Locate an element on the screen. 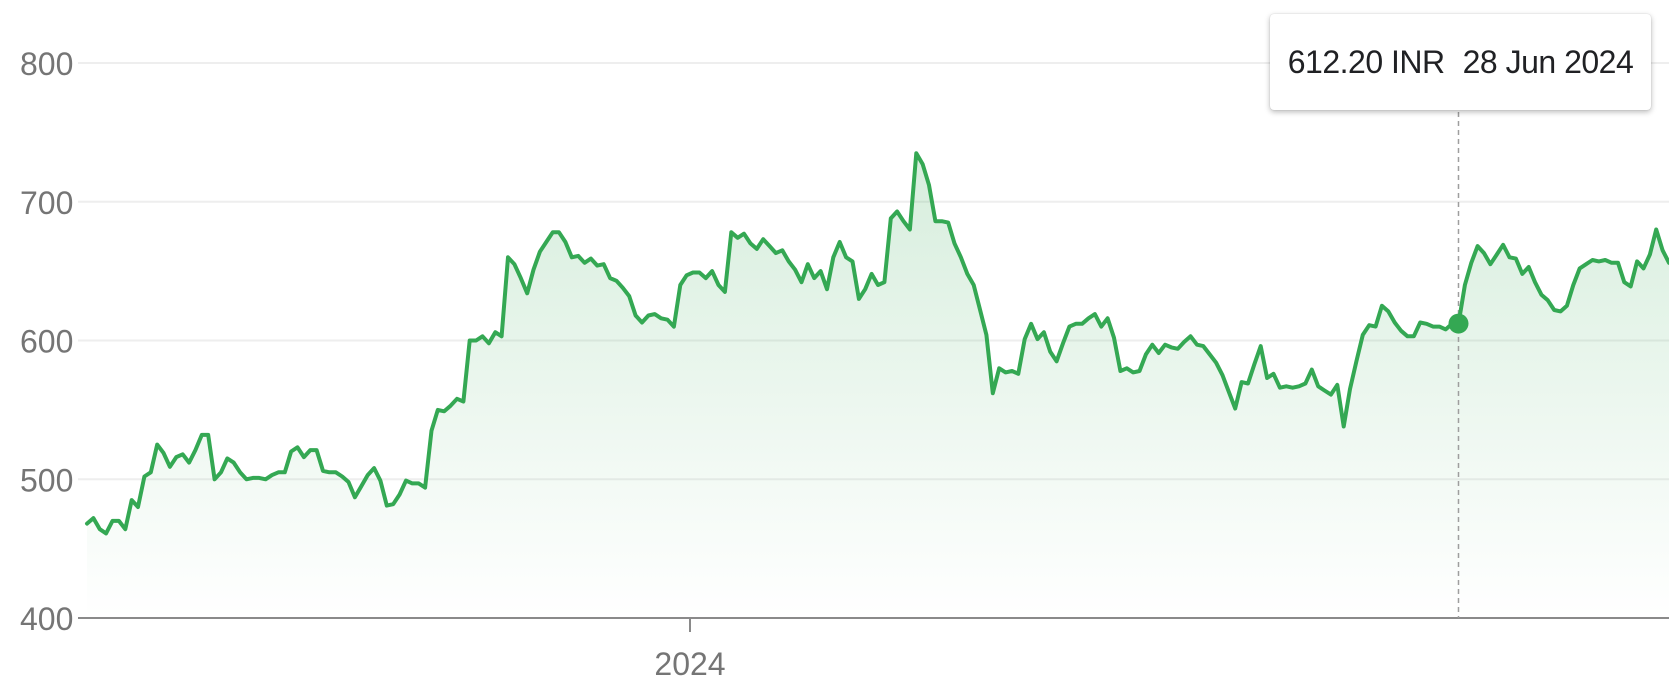  y-tick-label-700: 700 is located at coordinates (46, 203).